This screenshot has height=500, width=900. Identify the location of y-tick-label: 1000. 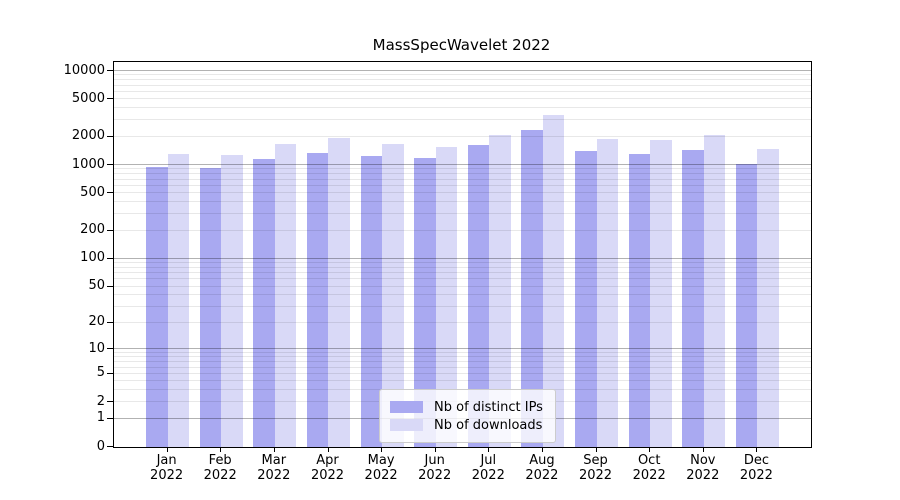
(88, 164).